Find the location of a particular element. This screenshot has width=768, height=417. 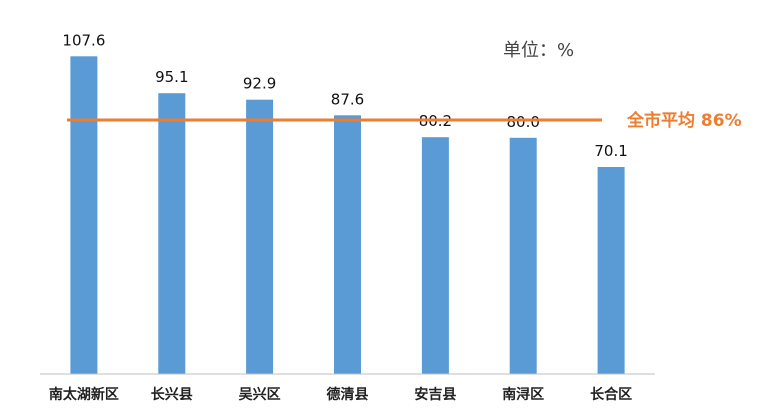

category-label-5: 安吉县 is located at coordinates (435, 394).